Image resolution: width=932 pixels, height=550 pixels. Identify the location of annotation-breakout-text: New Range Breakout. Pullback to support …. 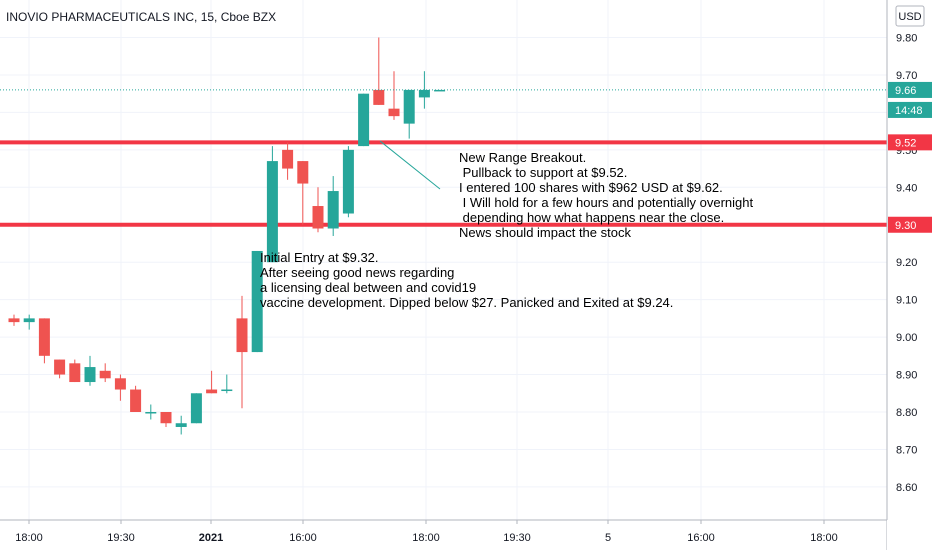
(606, 195).